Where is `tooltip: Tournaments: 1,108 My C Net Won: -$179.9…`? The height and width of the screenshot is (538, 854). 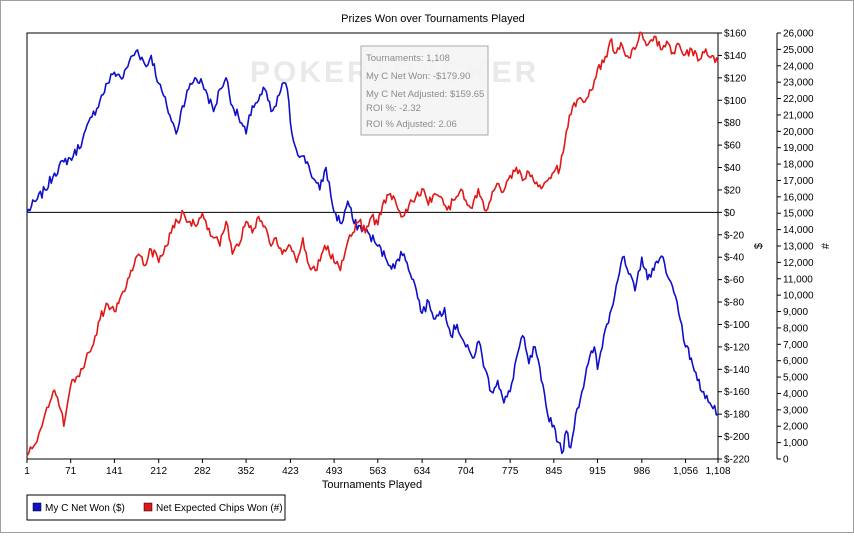 tooltip: Tournaments: 1,108 My C Net Won: -$179.9… is located at coordinates (424, 90).